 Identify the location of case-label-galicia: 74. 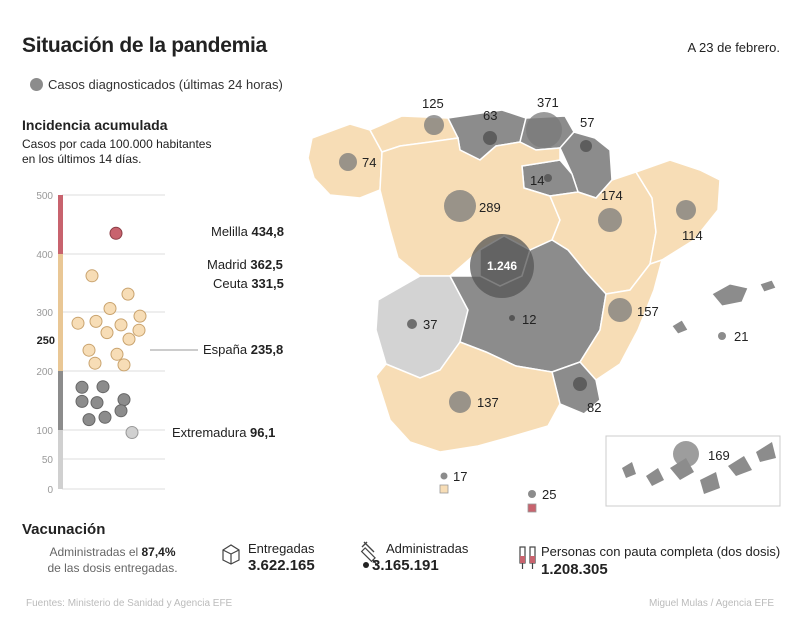
(369, 162).